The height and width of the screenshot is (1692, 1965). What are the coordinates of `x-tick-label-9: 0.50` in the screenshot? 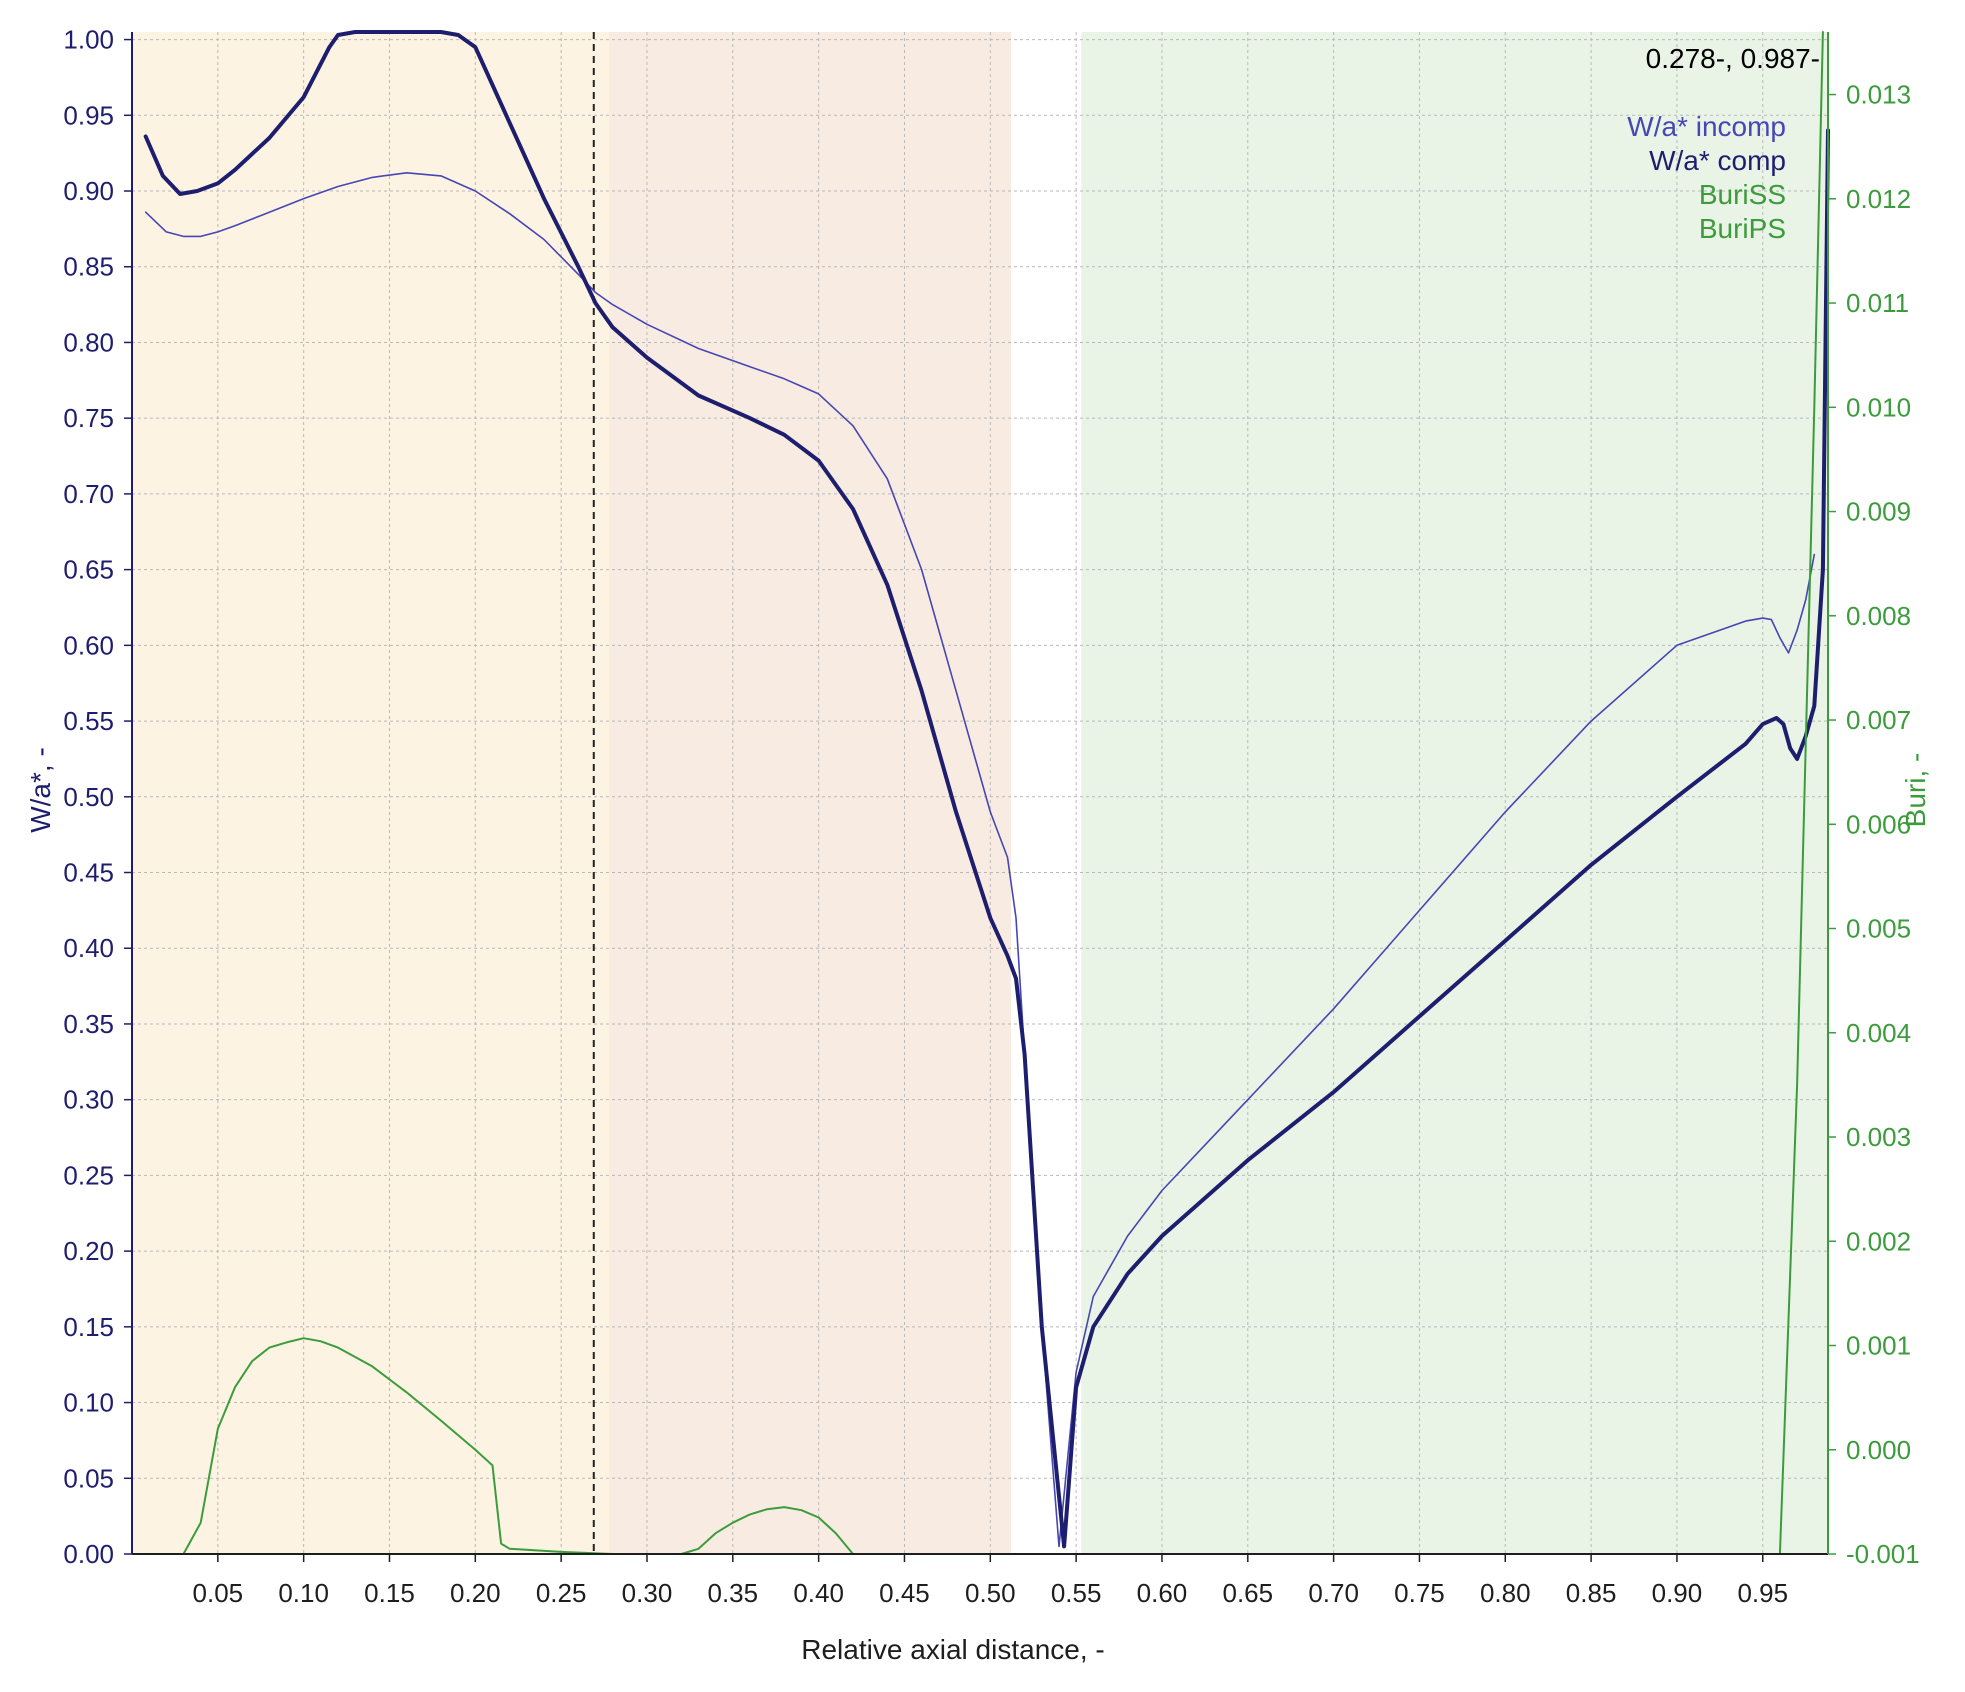 It's located at (990, 1593).